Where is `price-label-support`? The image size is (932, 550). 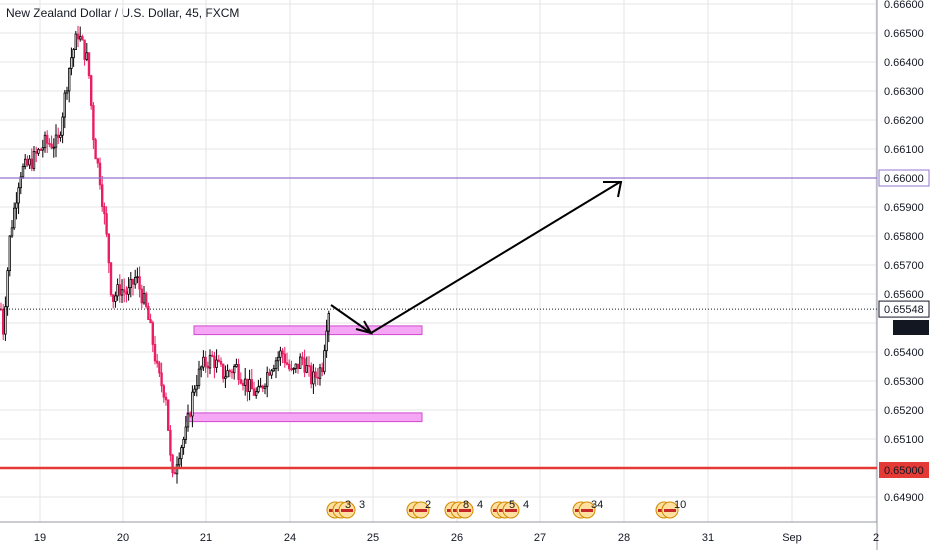
price-label-support is located at coordinates (904, 470).